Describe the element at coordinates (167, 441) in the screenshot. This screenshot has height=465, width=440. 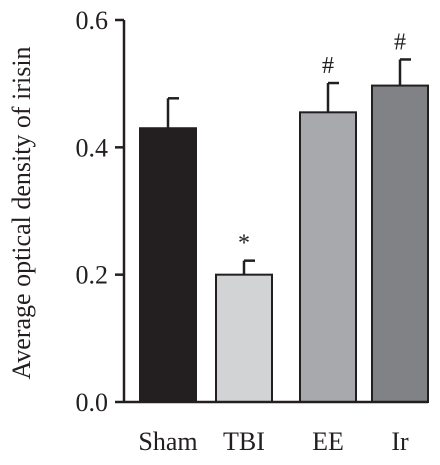
I see `x-category-label: Sham` at that location.